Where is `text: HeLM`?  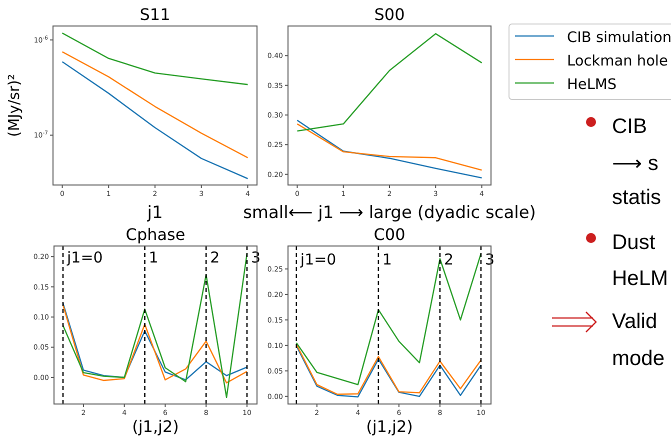
text: HeLM is located at coordinates (640, 278).